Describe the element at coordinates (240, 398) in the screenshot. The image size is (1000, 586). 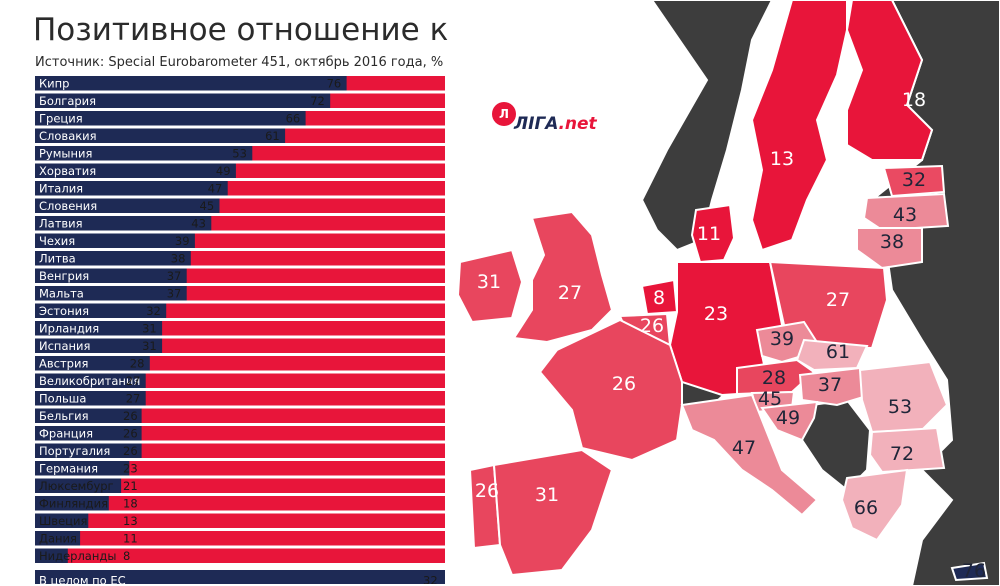
I see `bar-row: Польша 27` at that location.